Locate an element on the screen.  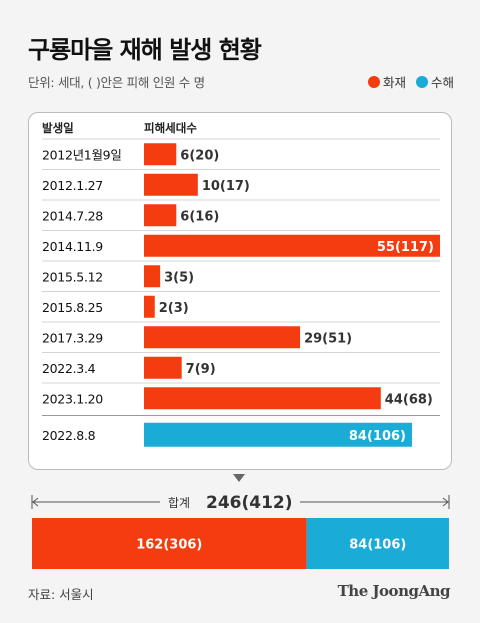
bar-value-label: 6(20) is located at coordinates (199, 155).